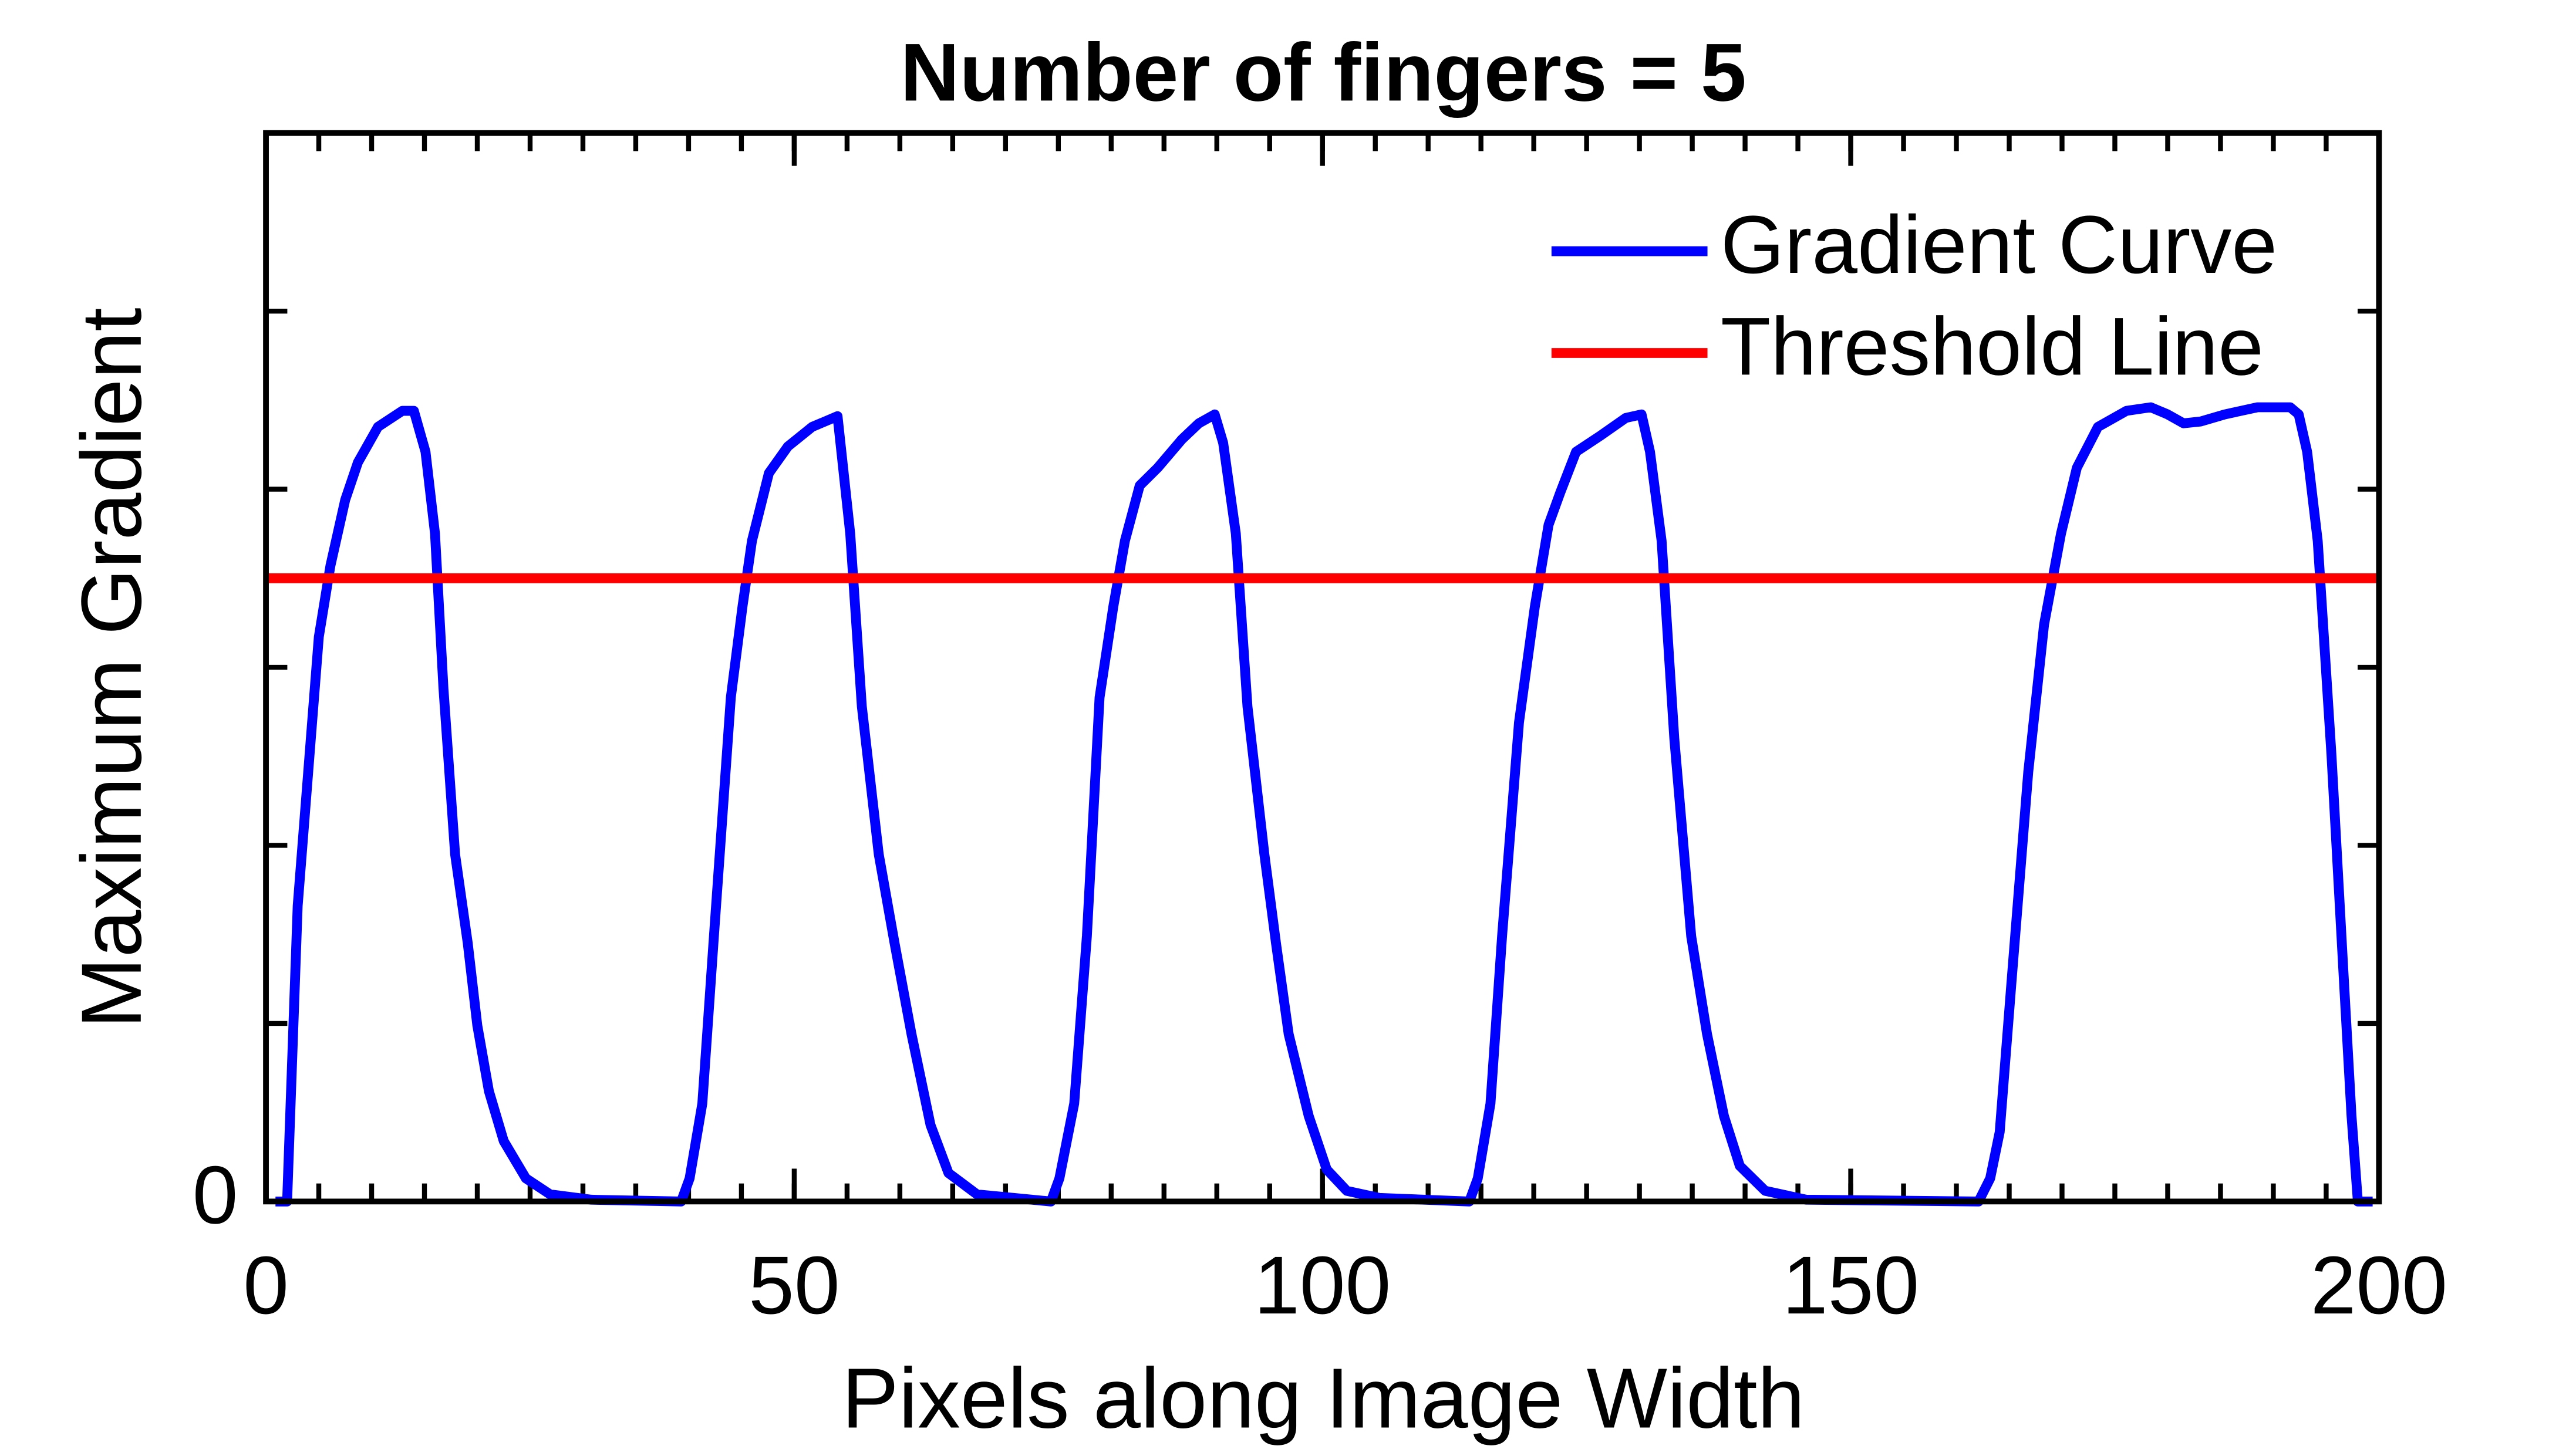 The height and width of the screenshot is (1456, 2576). Describe the element at coordinates (111, 668) in the screenshot. I see `y-axis-label: Maximum Gradient` at that location.